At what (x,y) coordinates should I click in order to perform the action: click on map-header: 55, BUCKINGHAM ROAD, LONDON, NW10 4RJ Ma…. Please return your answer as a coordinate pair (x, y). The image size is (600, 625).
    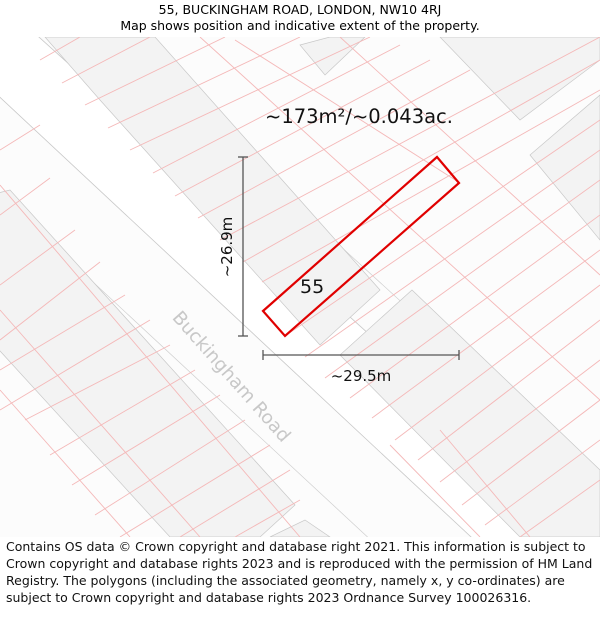
    Looking at the image, I should click on (300, 18).